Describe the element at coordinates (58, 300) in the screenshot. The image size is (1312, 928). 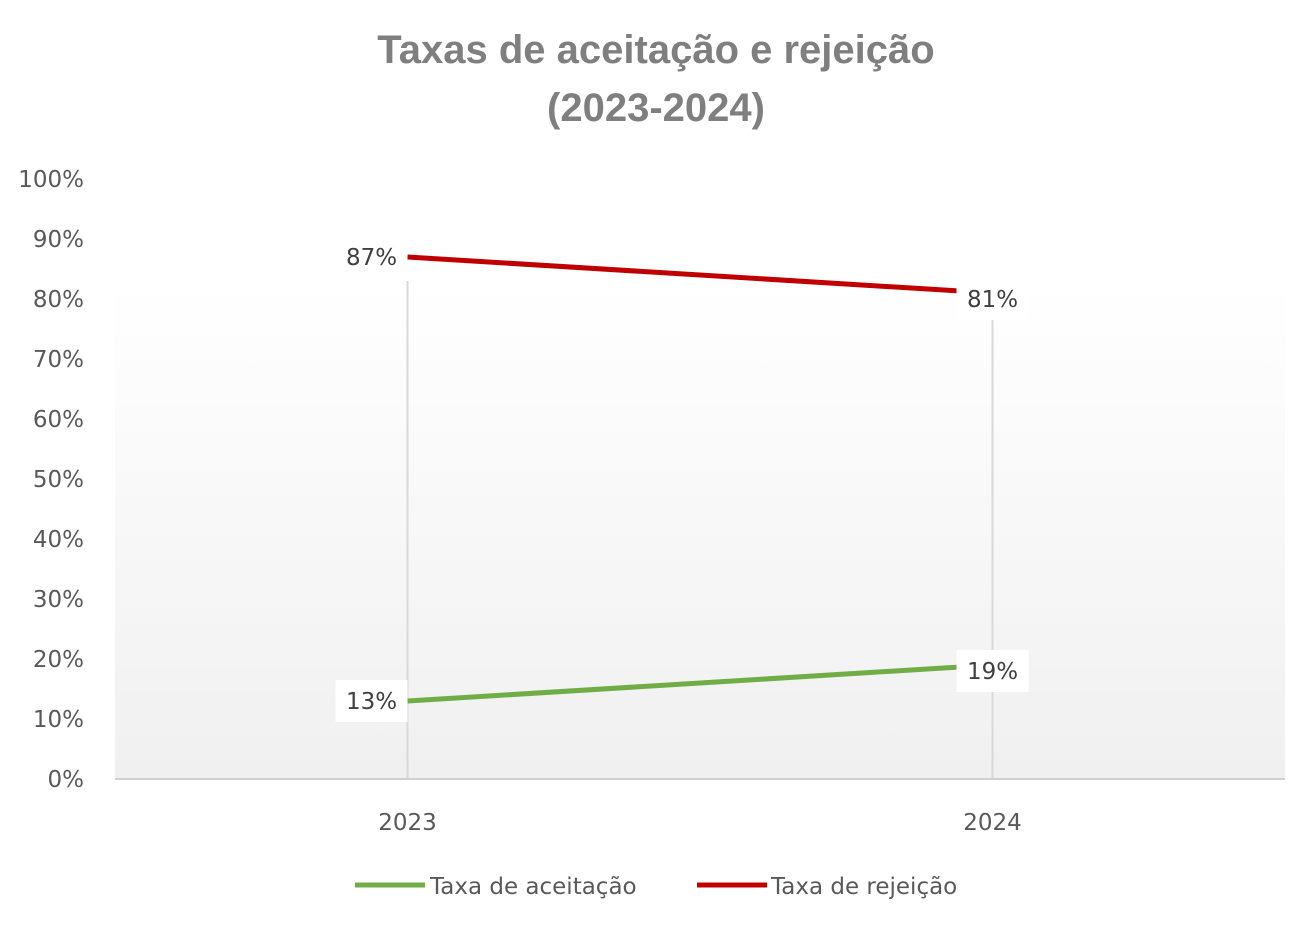
I see `y-tick-label: 80%` at that location.